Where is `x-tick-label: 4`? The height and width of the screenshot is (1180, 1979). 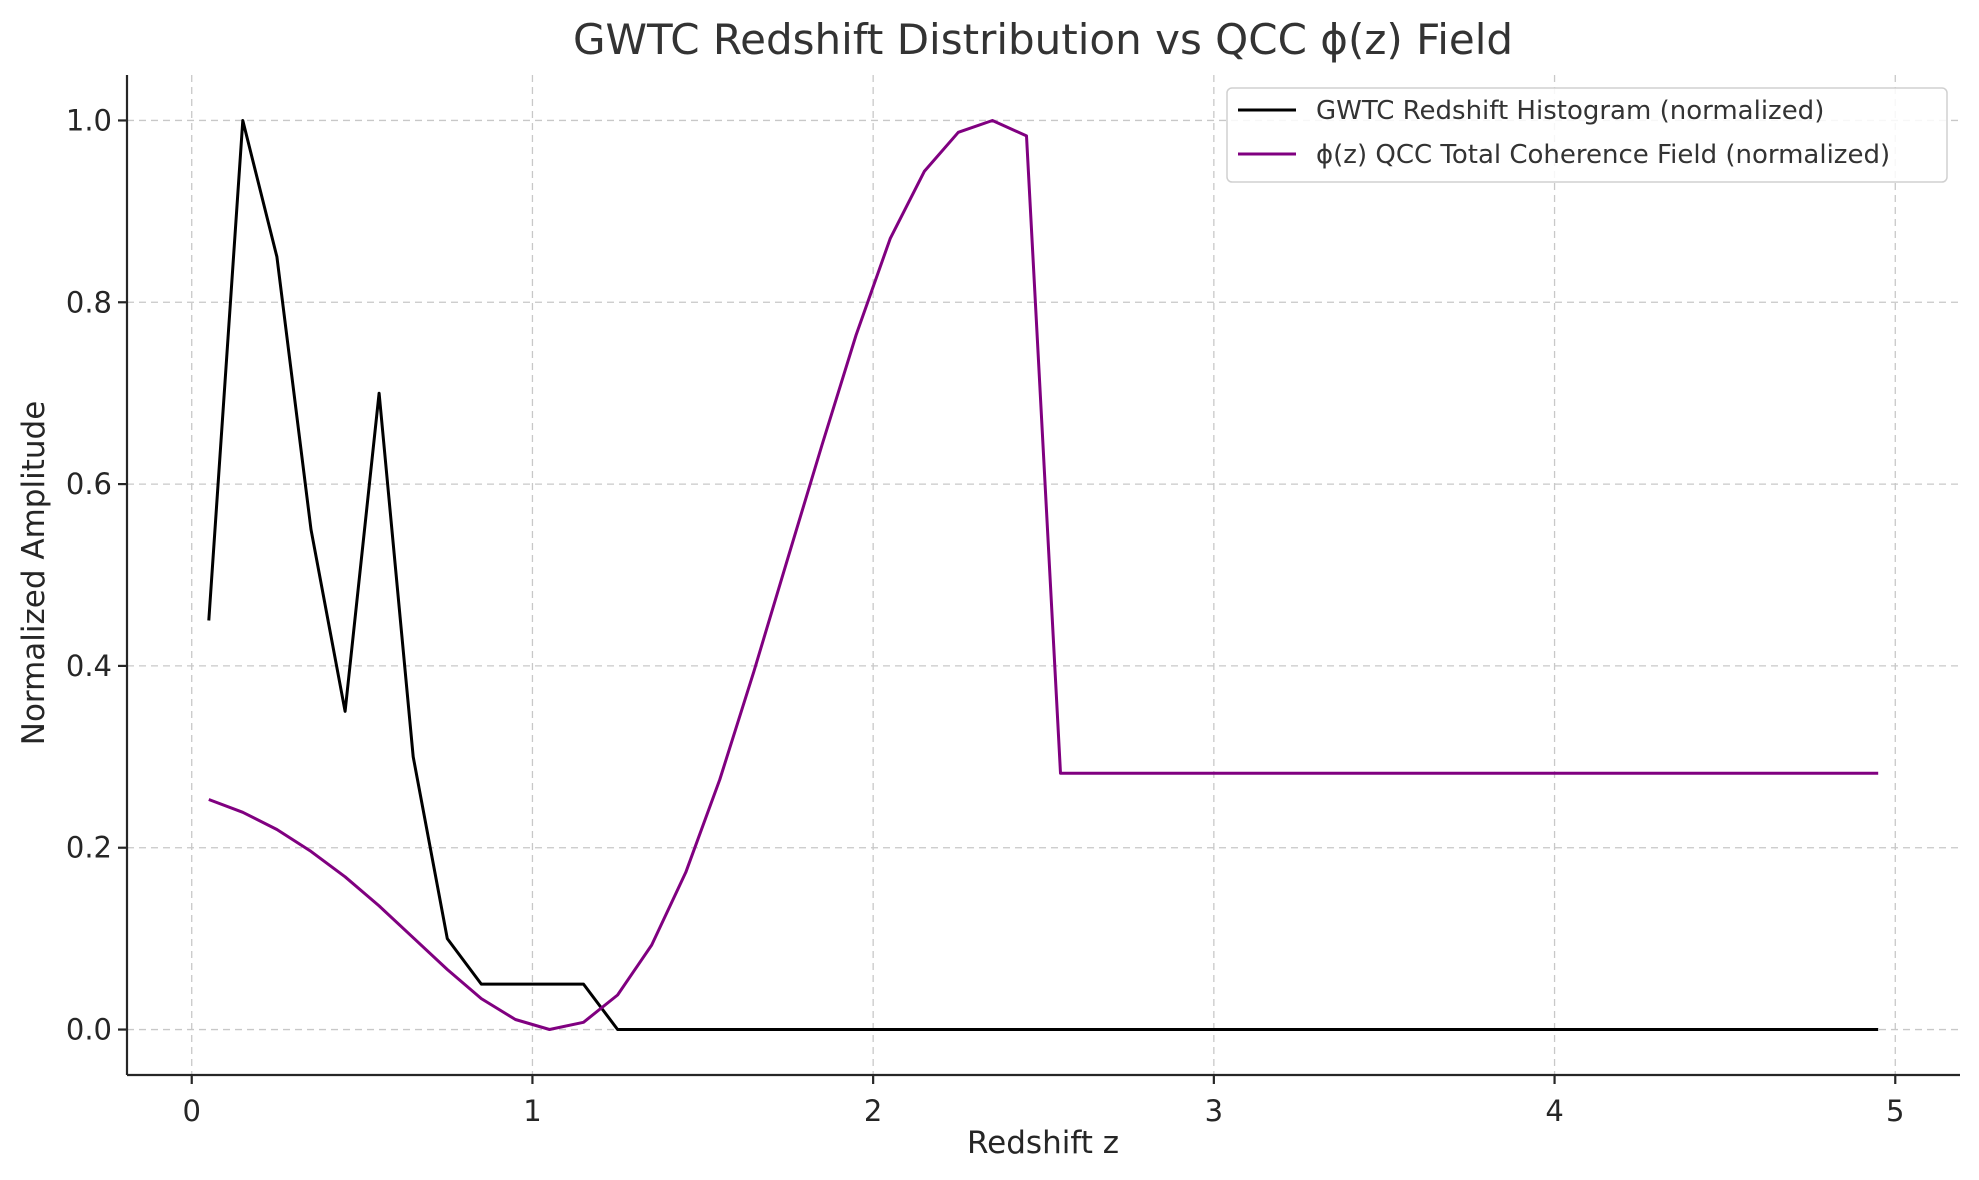 x-tick-label: 4 is located at coordinates (1554, 1111).